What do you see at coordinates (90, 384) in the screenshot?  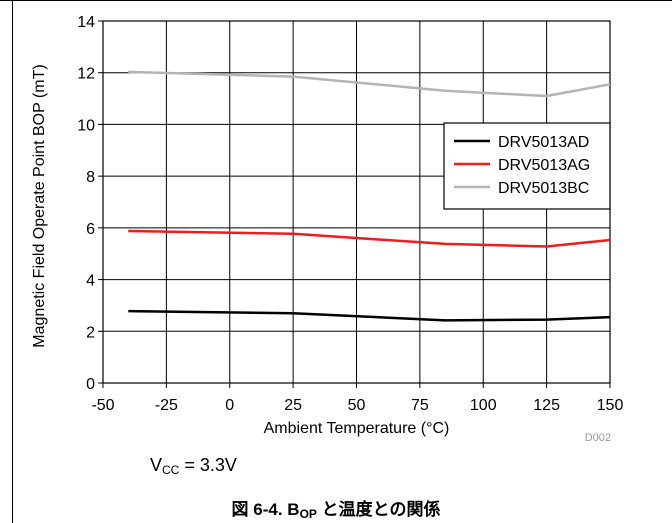 I see `y-tick-label: 0` at bounding box center [90, 384].